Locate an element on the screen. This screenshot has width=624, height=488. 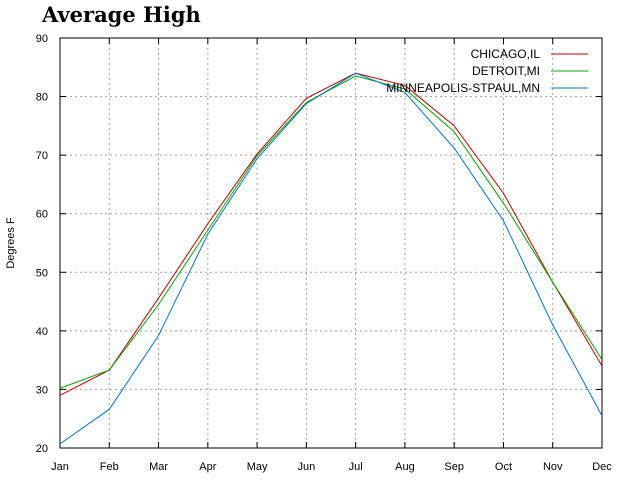
x-tick-label: Dec is located at coordinates (602, 467).